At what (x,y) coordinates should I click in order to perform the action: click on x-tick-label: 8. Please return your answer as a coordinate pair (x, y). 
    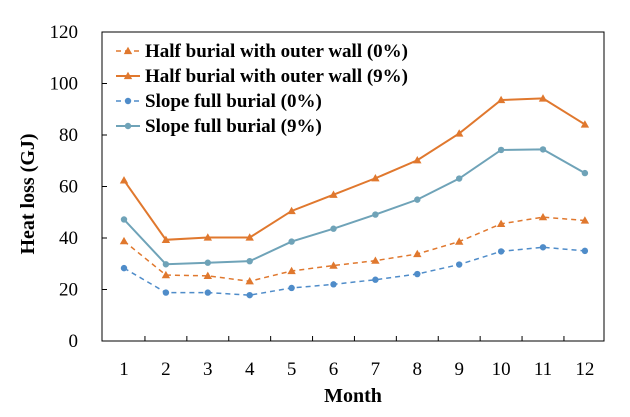
    Looking at the image, I should click on (418, 369).